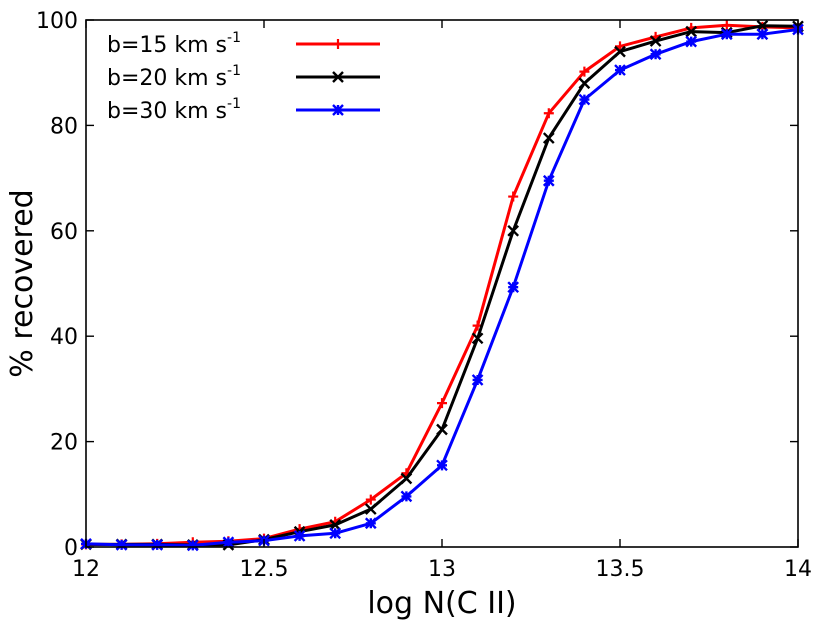 Image resolution: width=830 pixels, height=623 pixels. Describe the element at coordinates (442, 569) in the screenshot. I see `x-tick-label: 13` at that location.